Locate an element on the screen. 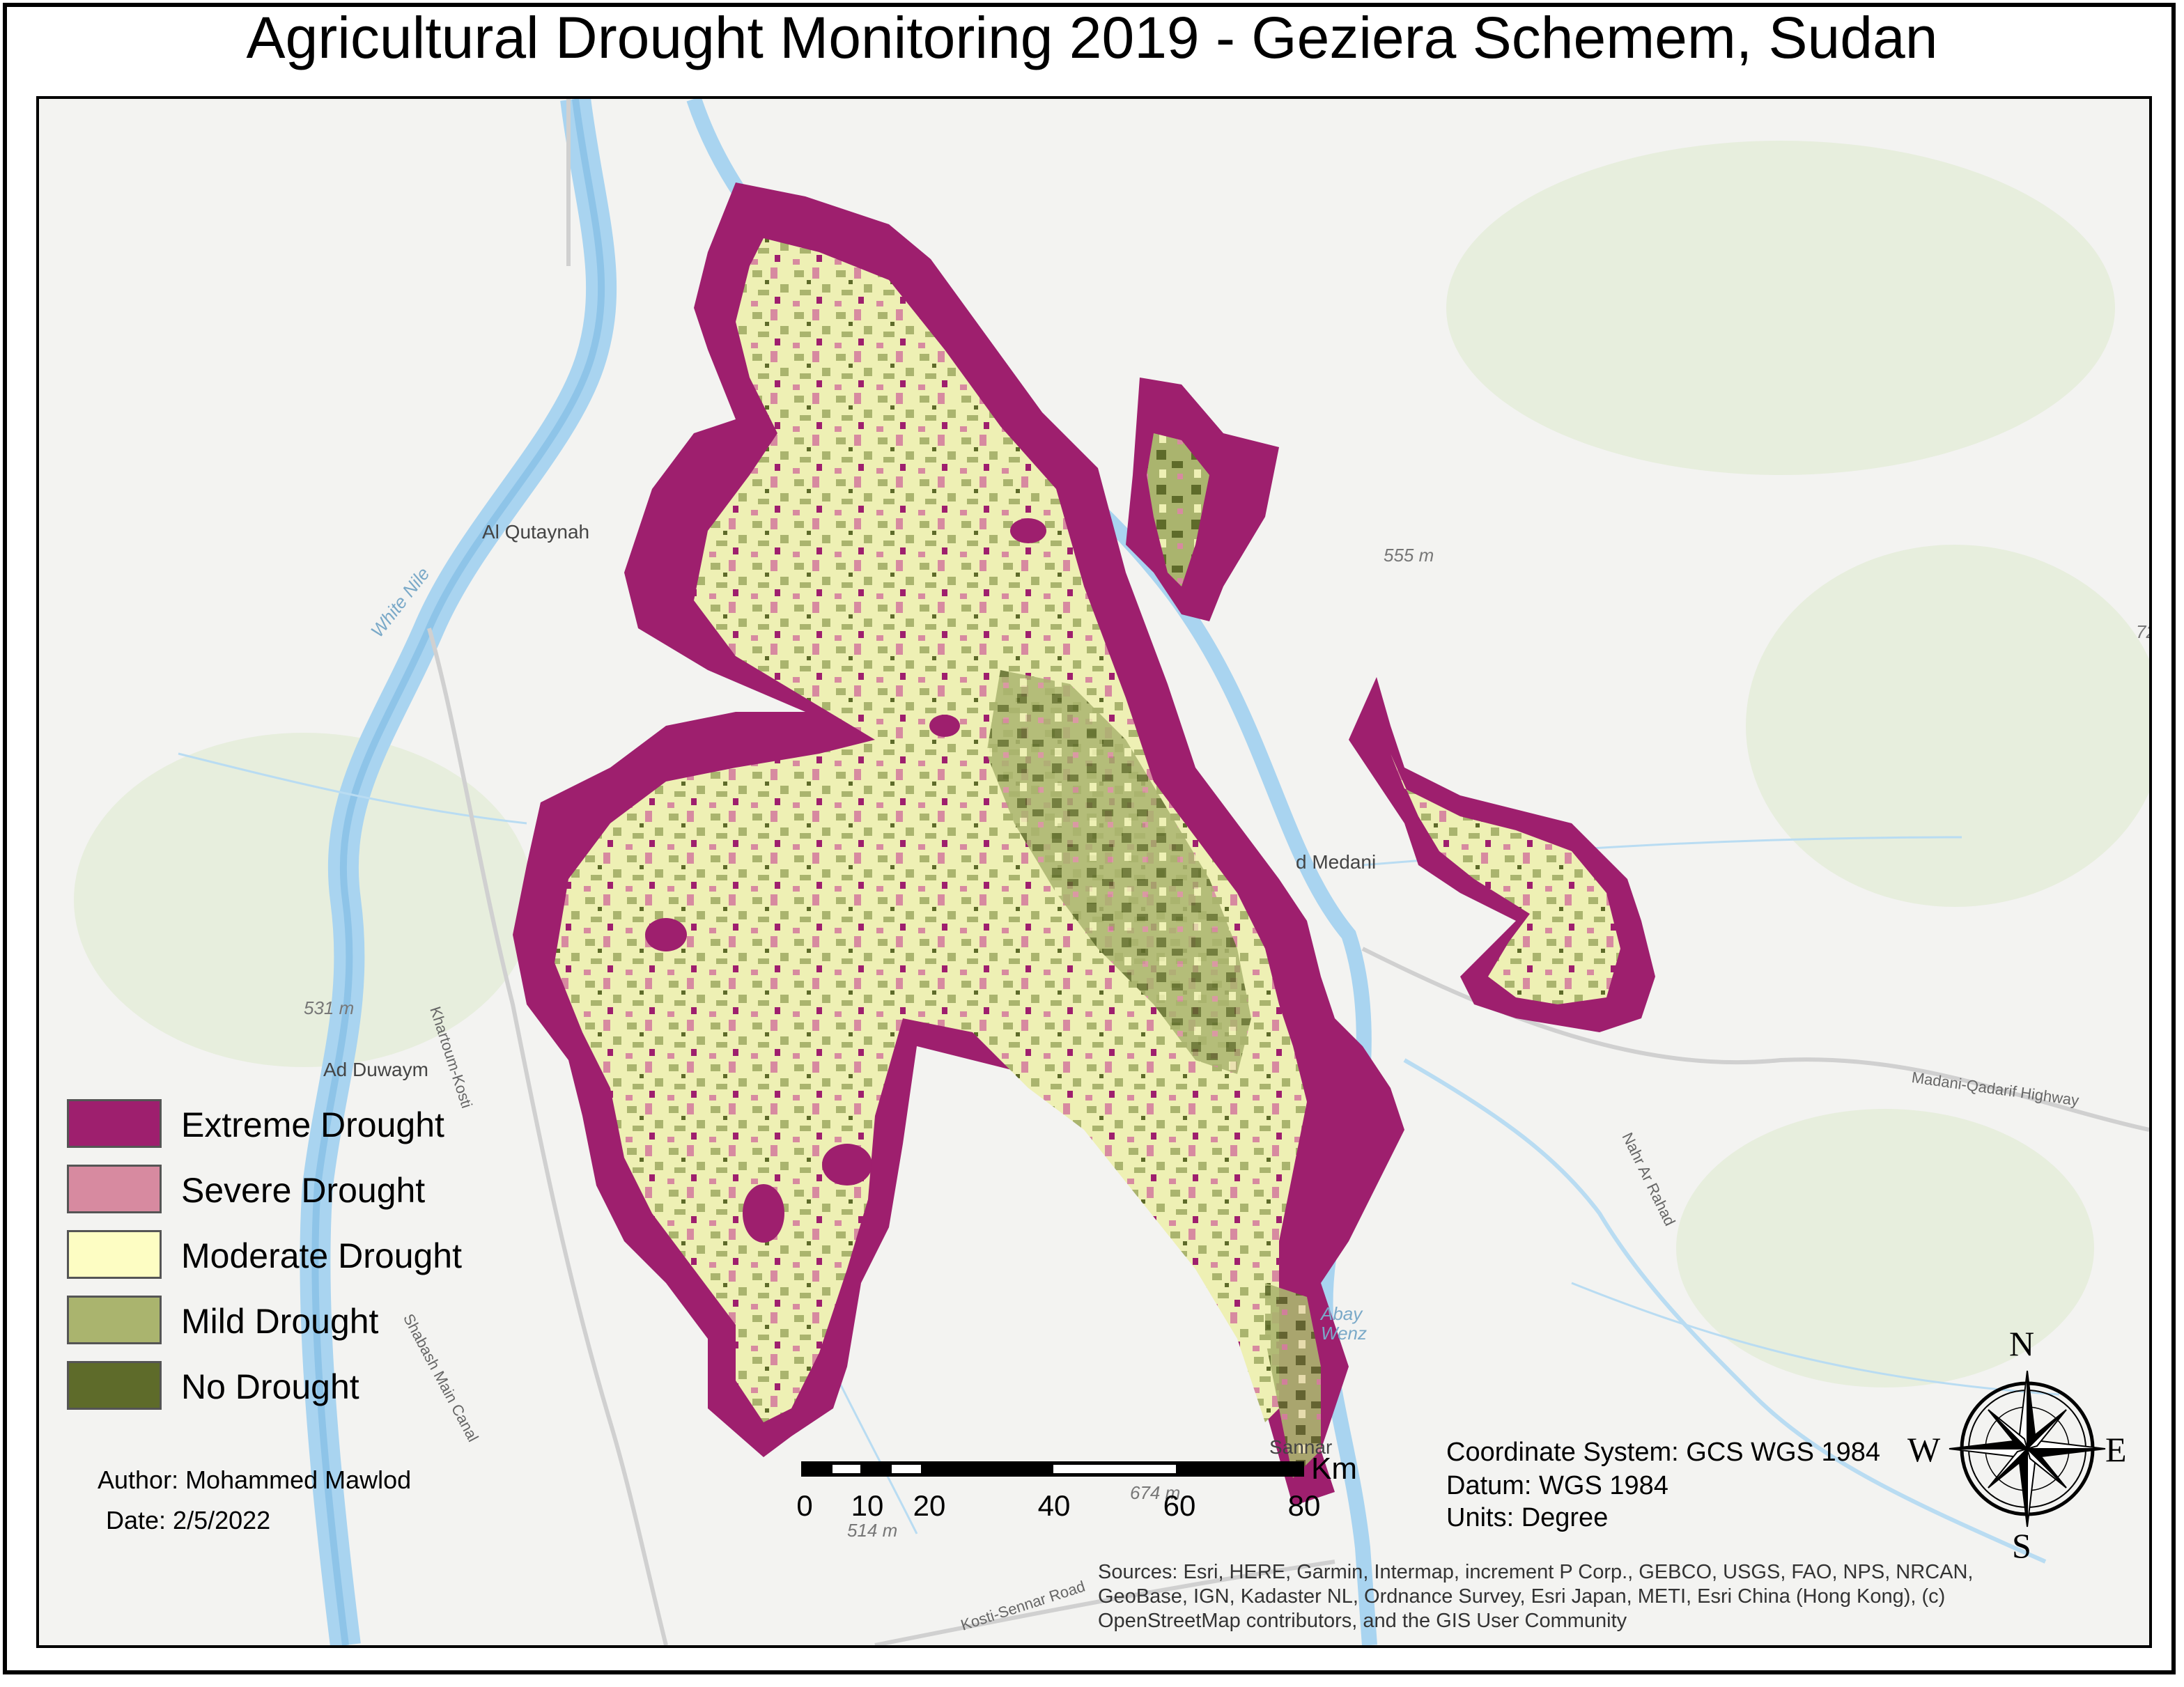  place-label-sannar: Sannar is located at coordinates (1301, 1447).